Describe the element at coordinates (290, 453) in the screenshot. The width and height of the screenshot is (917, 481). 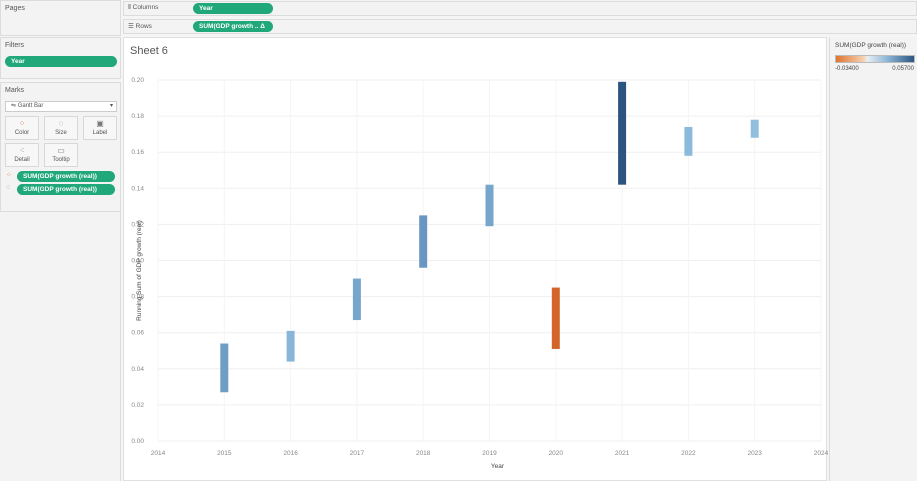
I see `x-tick-label: 2016` at that location.